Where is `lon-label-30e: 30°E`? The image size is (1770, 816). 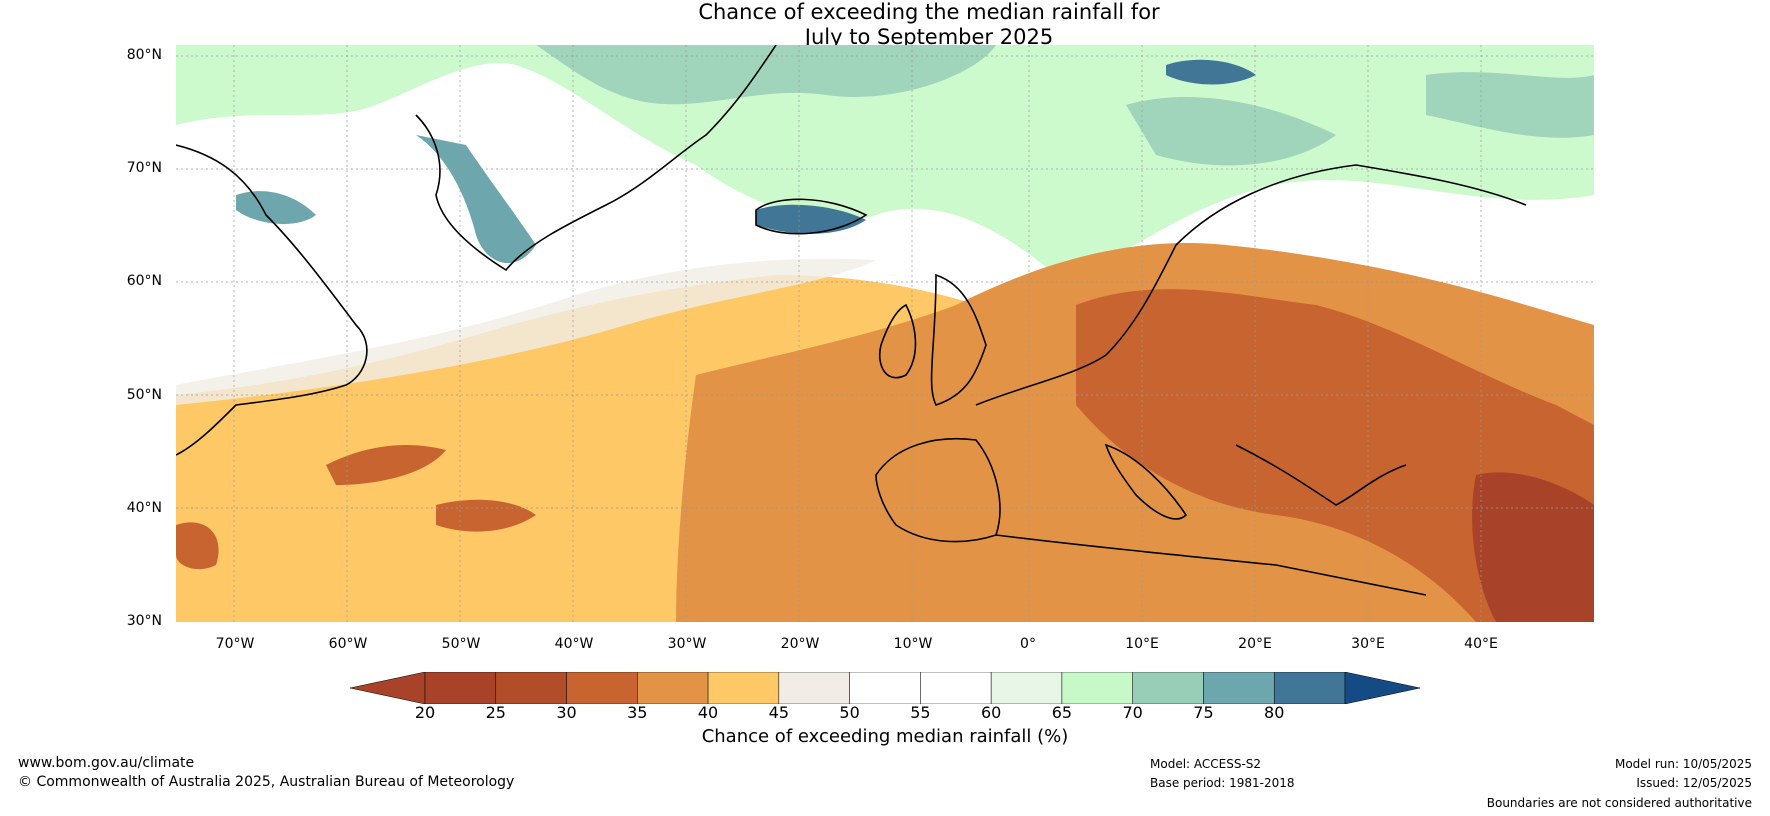 lon-label-30e: 30°E is located at coordinates (1368, 644).